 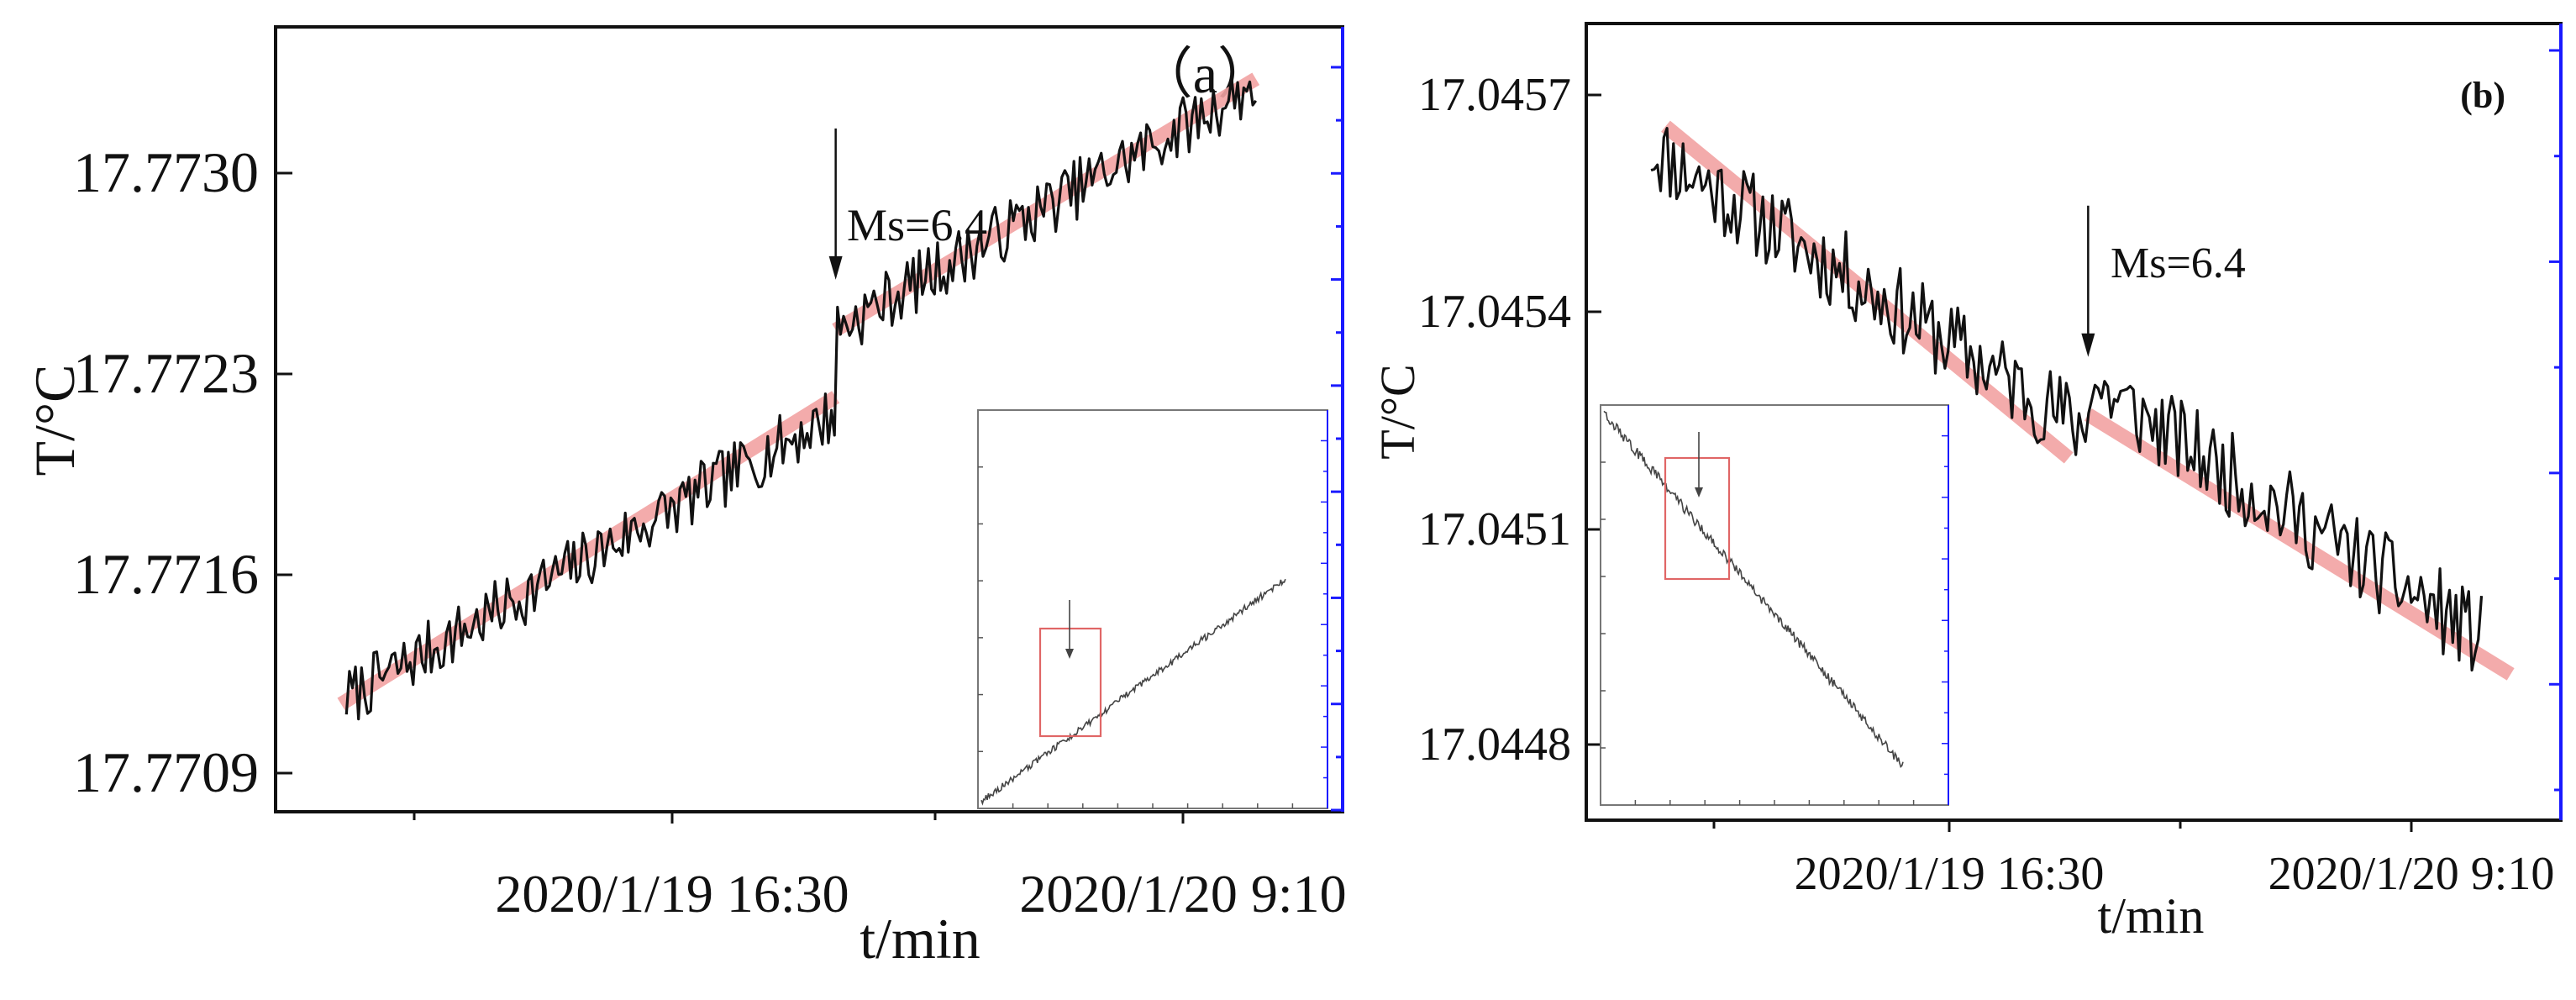 I want to click on panel-a-inset-frame, so click(x=1152, y=609).